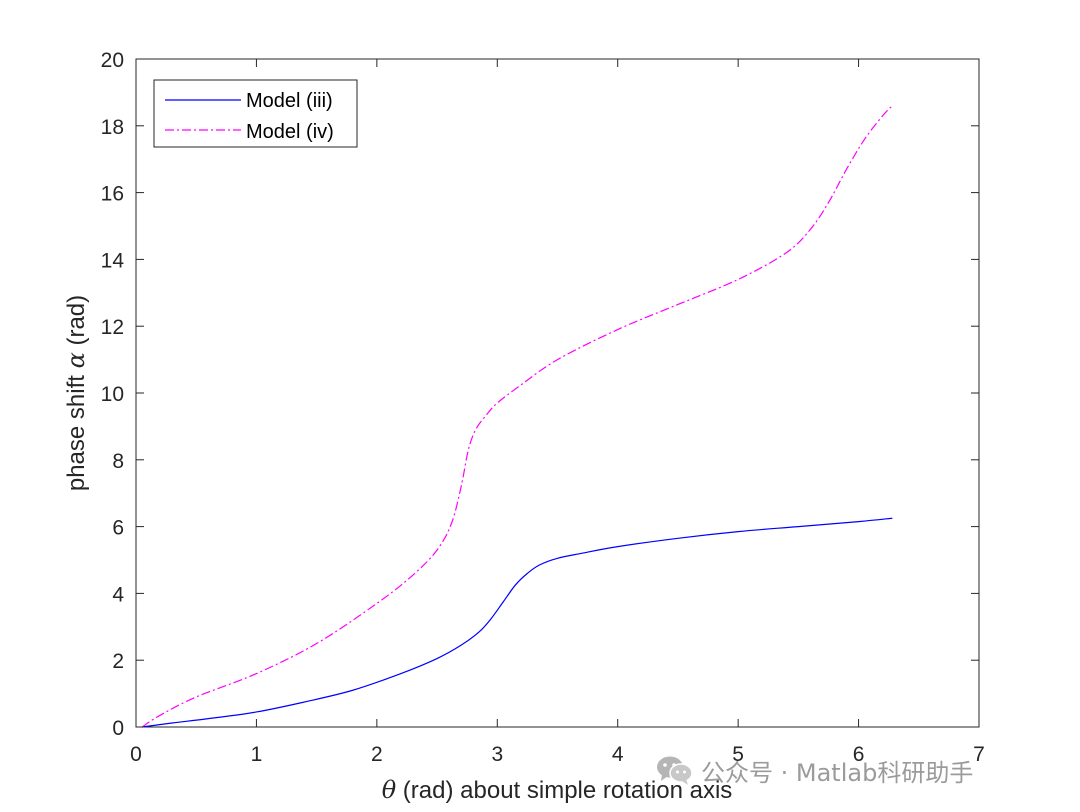 The image size is (1080, 812). Describe the element at coordinates (118, 728) in the screenshot. I see `y-tick-label: 0` at that location.